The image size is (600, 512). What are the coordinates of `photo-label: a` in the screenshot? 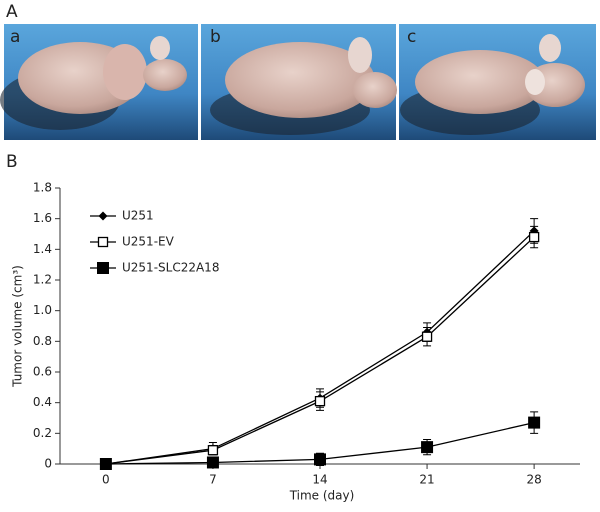 It's located at (15, 37).